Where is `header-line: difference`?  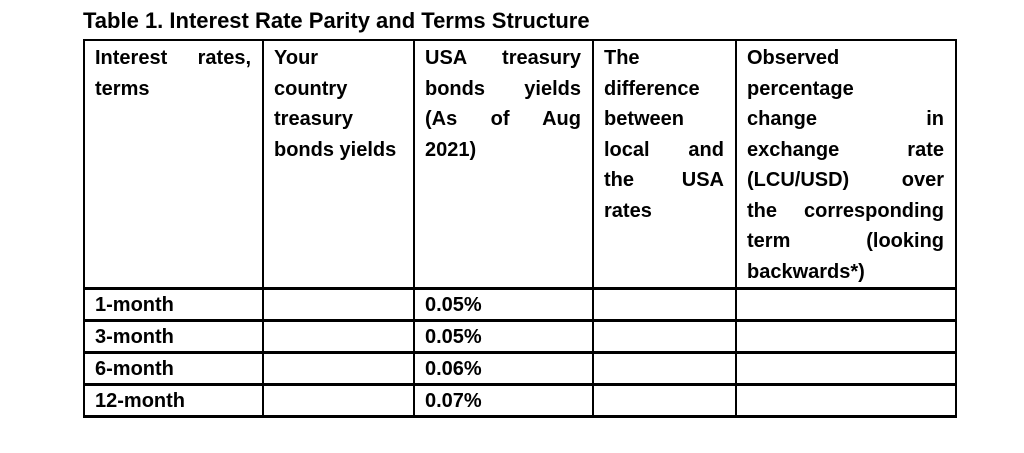 header-line: difference is located at coordinates (652, 88).